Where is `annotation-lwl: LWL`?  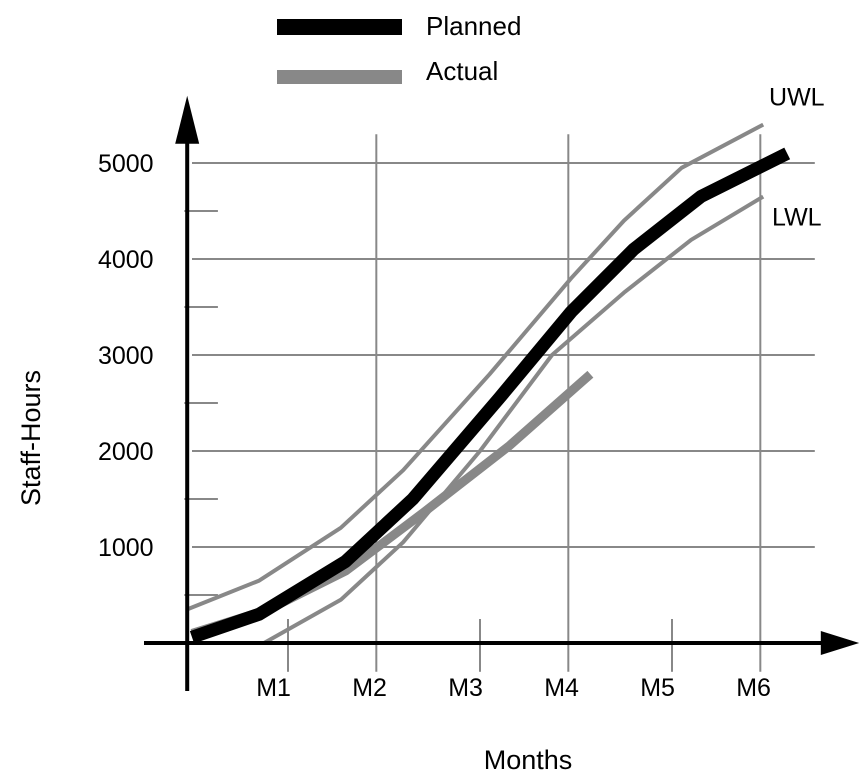
annotation-lwl: LWL is located at coordinates (797, 217).